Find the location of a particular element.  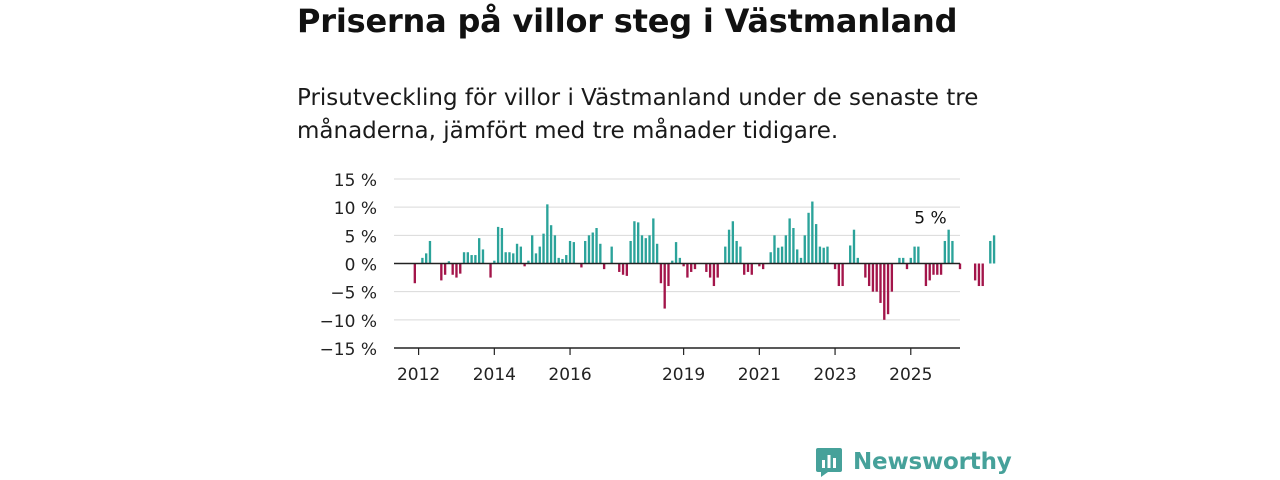

x-tick-label: 2016 is located at coordinates (569, 375).